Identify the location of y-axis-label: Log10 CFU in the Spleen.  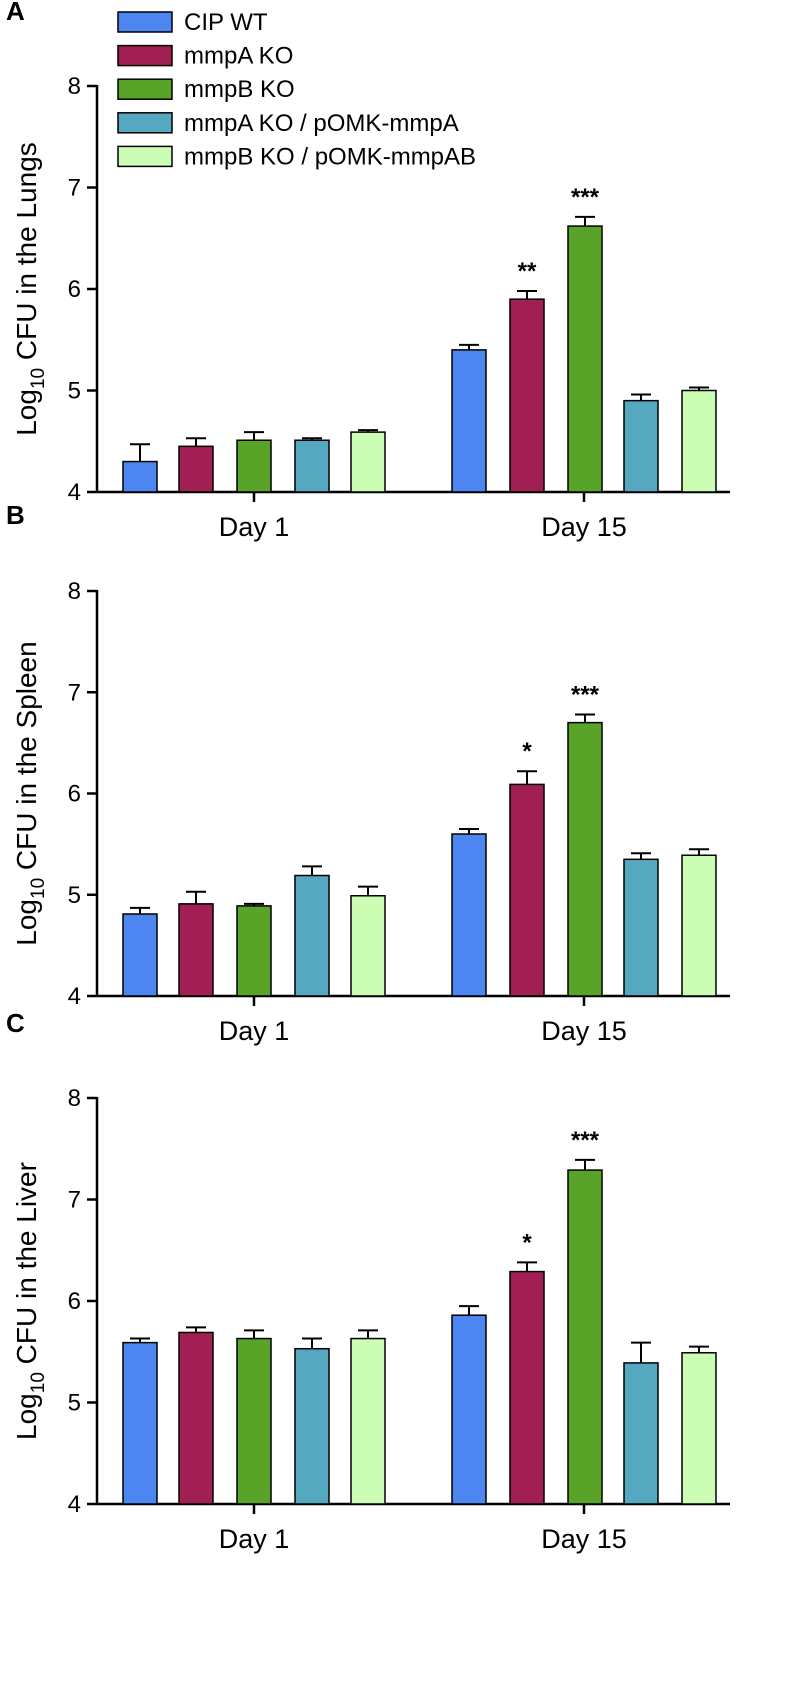
(30, 793).